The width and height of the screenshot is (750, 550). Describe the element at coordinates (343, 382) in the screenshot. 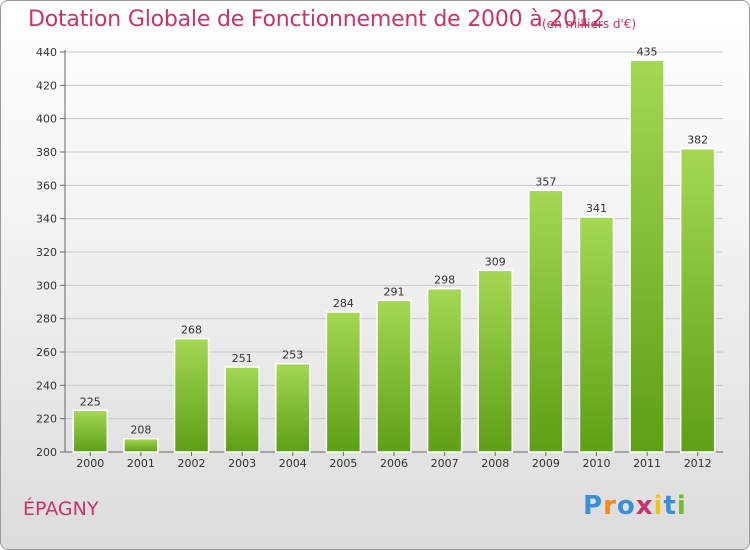

I see `bar-2005` at that location.